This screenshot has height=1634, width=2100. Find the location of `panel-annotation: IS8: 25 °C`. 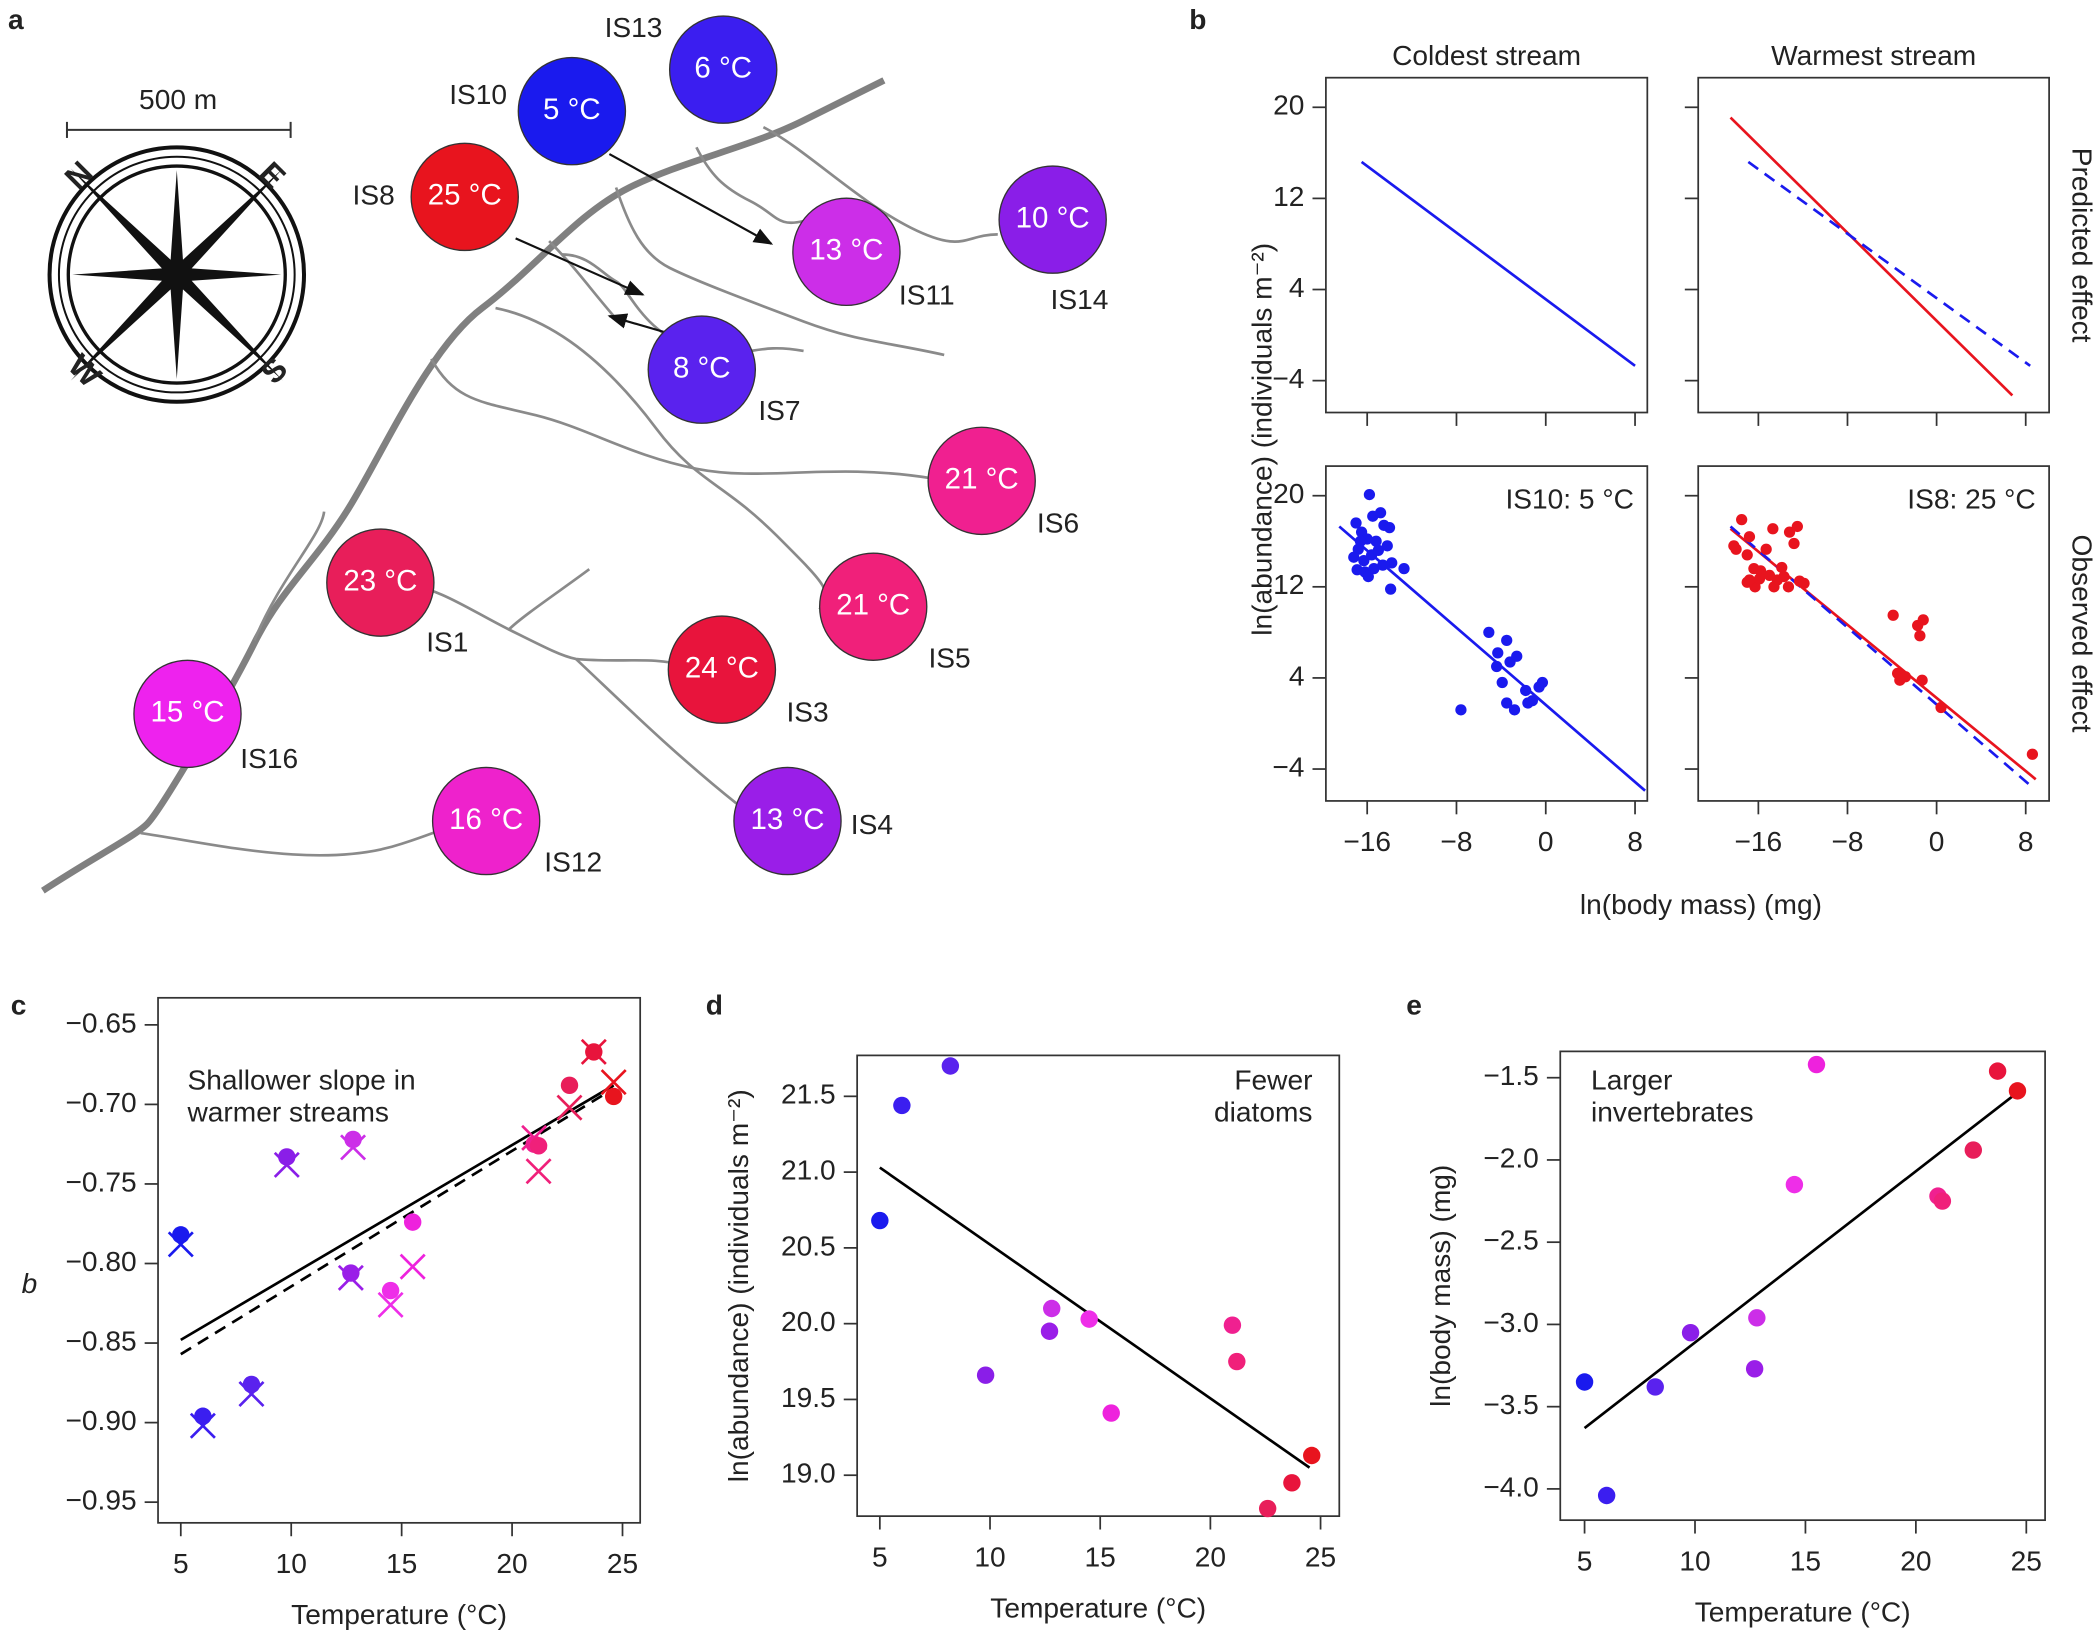

panel-annotation: IS8: 25 °C is located at coordinates (1971, 498).